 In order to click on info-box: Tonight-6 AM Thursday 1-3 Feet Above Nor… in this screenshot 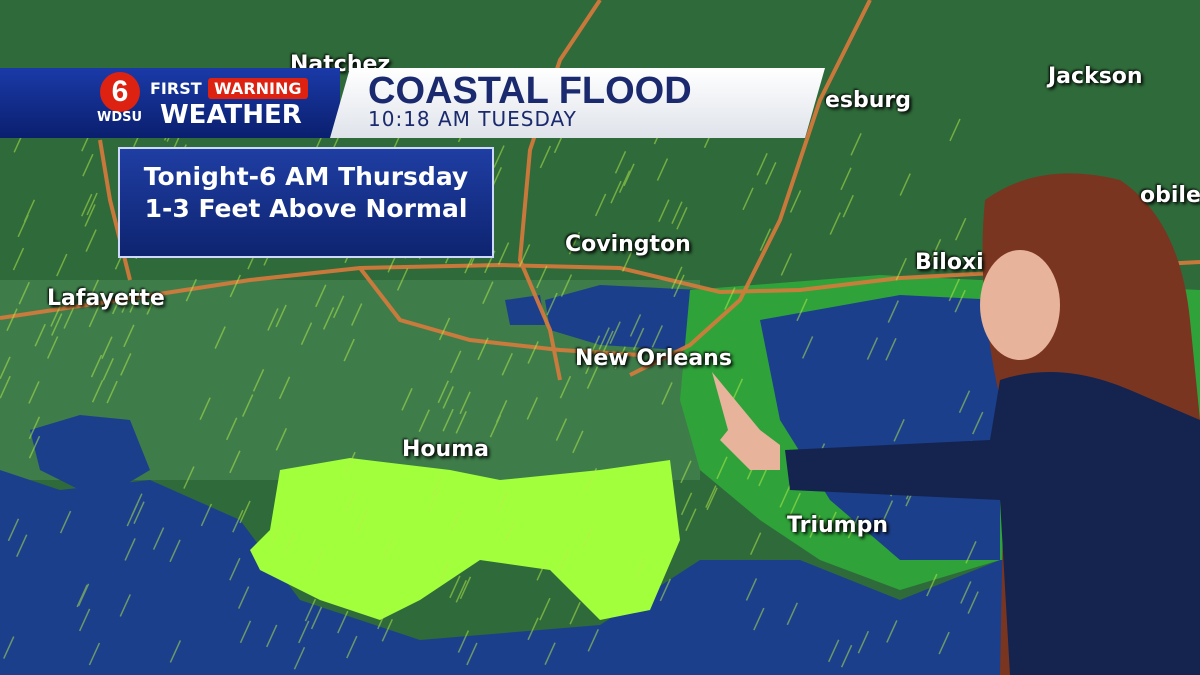, I will do `click(306, 202)`.